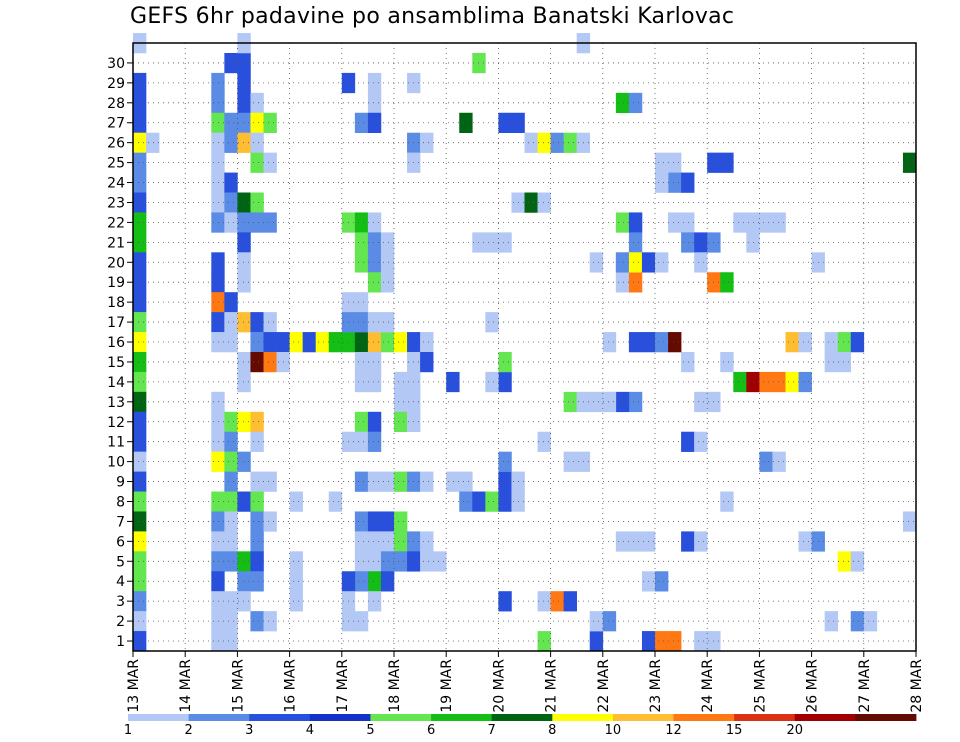  What do you see at coordinates (120, 483) in the screenshot?
I see `y-tick-label: 9` at bounding box center [120, 483].